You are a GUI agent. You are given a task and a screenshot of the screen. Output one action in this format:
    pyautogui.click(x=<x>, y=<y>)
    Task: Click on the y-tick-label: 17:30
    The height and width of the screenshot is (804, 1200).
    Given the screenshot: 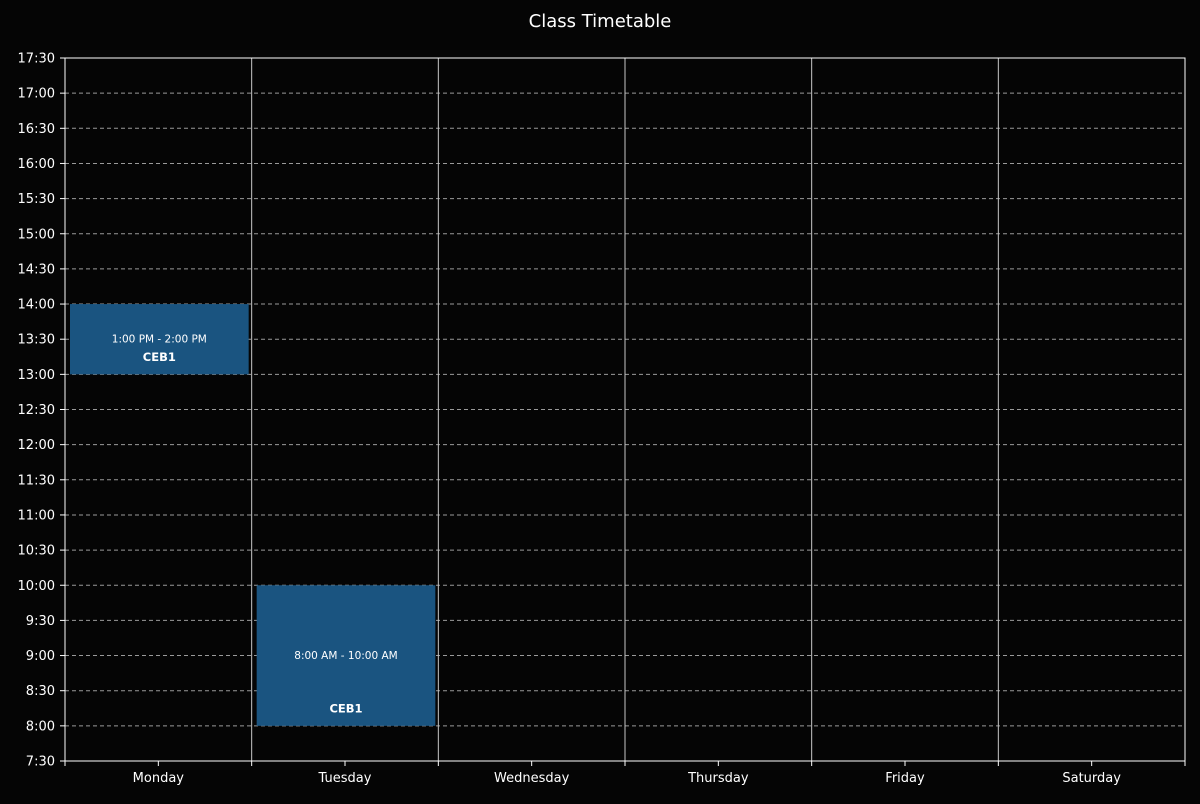 What is the action you would take?
    pyautogui.click(x=36, y=59)
    